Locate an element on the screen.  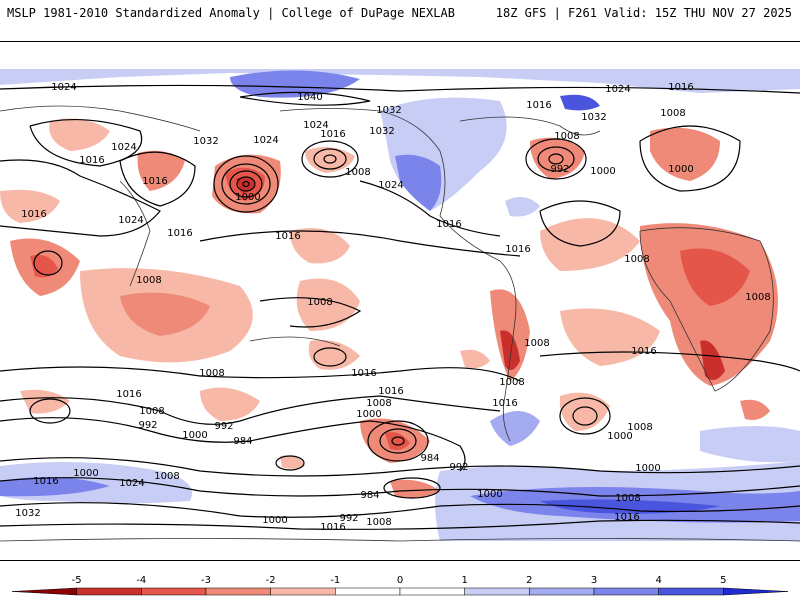
colorbar-arrow-right is located at coordinates (756, 591).